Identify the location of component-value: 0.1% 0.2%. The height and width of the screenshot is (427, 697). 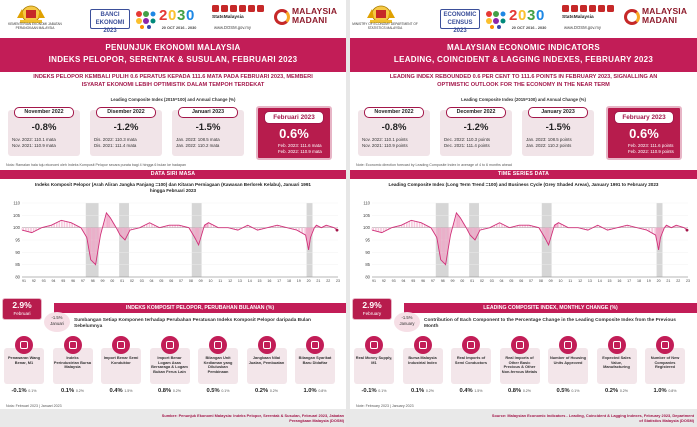
(73, 391).